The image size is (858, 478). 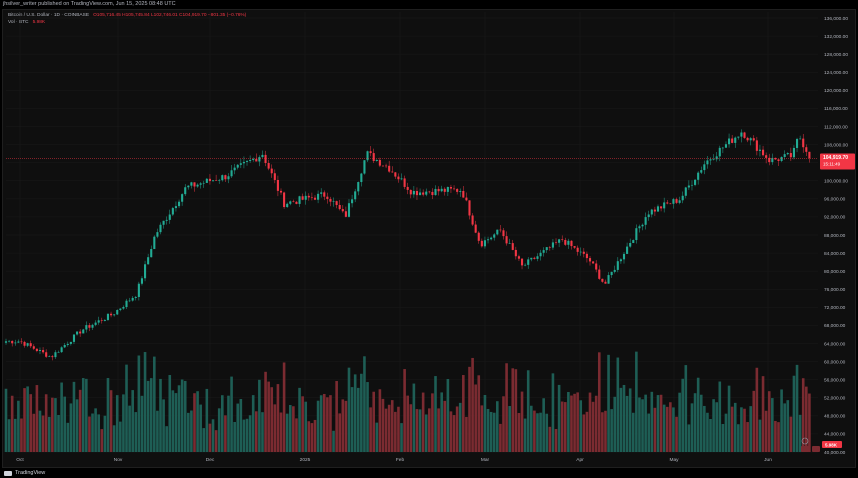 I want to click on time-tick-label: May, so click(x=674, y=460).